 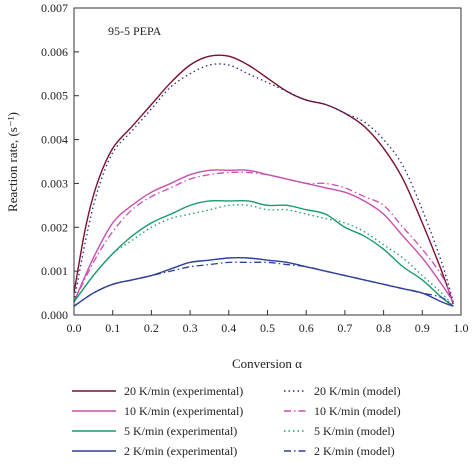 I want to click on x-tick-label: 0.5, so click(x=267, y=328).